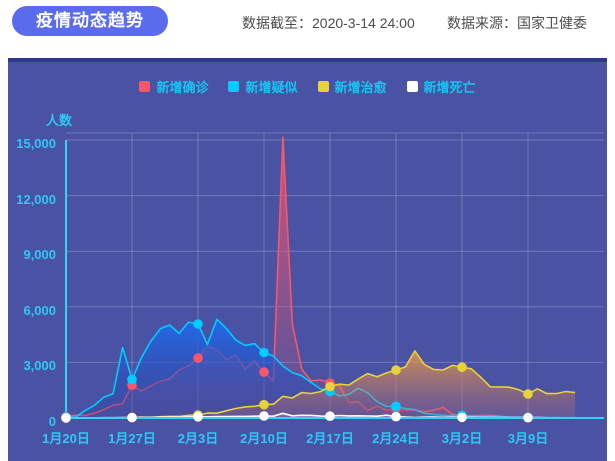  Describe the element at coordinates (462, 438) in the screenshot. I see `x-axis-tick-label: 3月2日` at that location.